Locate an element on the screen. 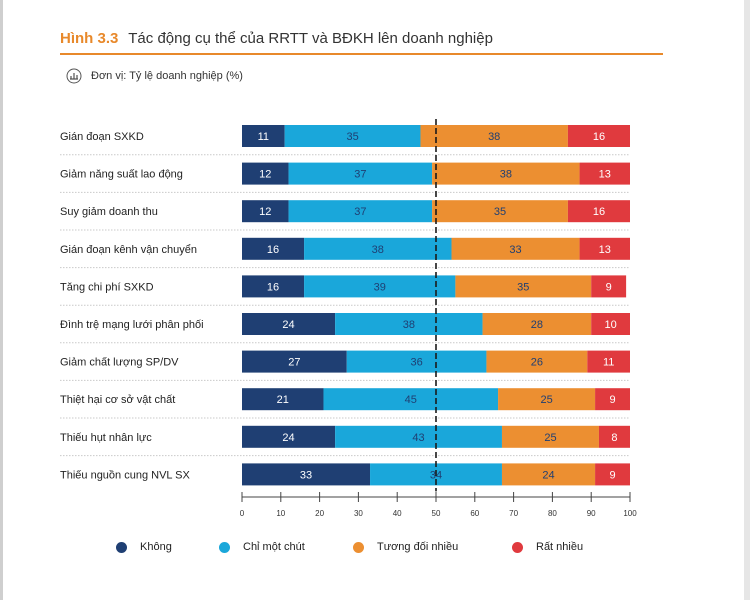  data-label: 27 is located at coordinates (294, 363).